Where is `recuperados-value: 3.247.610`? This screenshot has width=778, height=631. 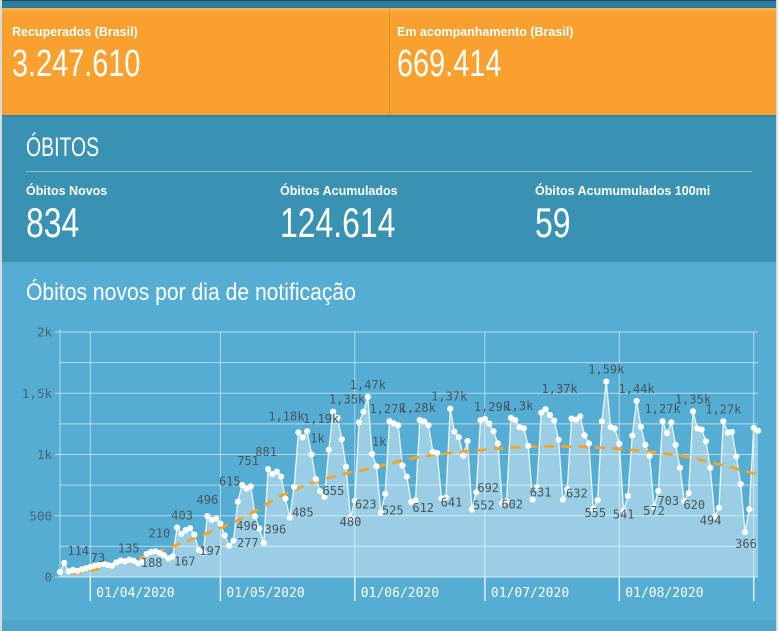
recuperados-value: 3.247.610 is located at coordinates (76, 64).